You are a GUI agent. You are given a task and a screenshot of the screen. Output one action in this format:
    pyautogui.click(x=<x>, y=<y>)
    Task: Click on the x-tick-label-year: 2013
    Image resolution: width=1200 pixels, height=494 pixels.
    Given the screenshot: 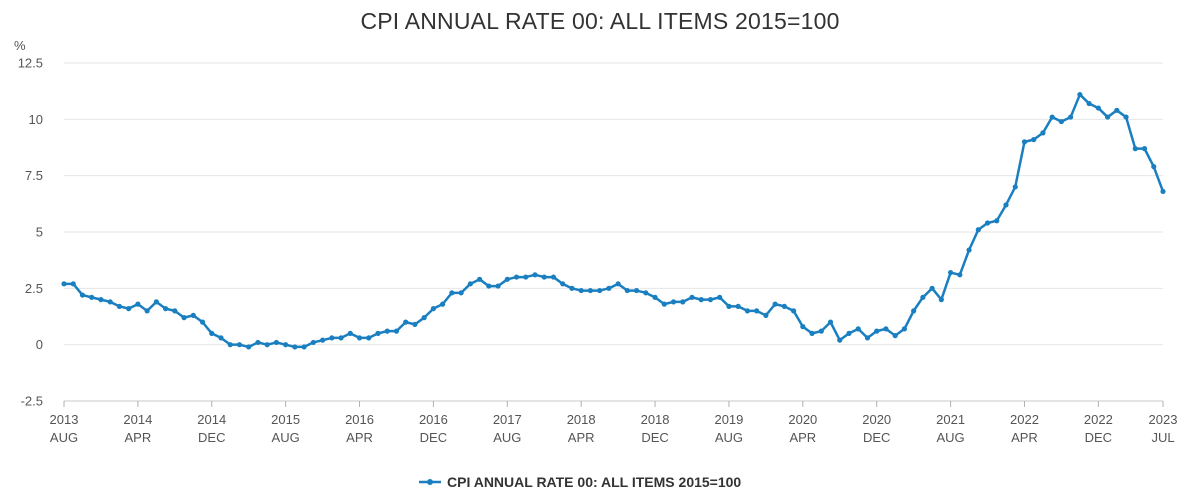 What is the action you would take?
    pyautogui.click(x=64, y=419)
    